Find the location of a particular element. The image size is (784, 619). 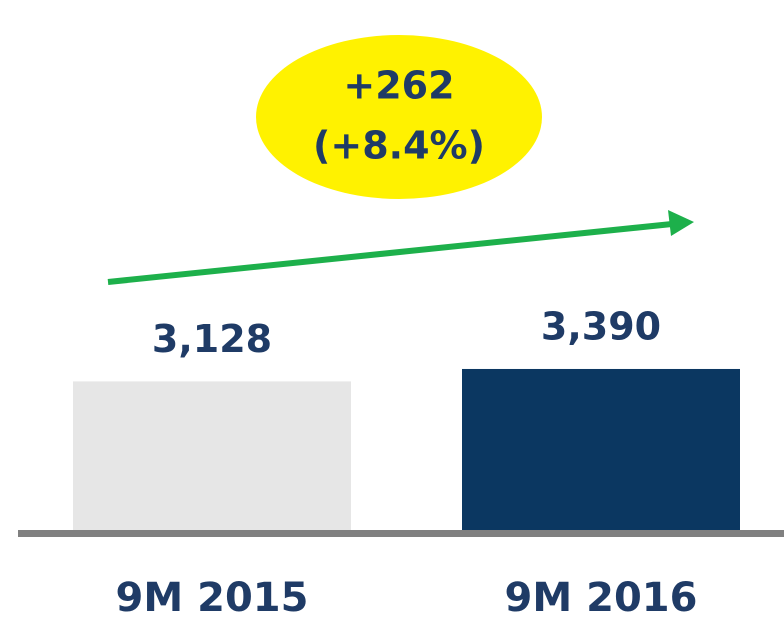

change-bubble is located at coordinates (399, 117).